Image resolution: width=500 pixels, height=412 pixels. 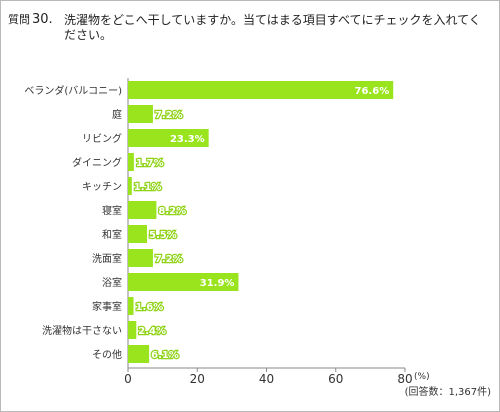 What do you see at coordinates (187, 139) in the screenshot?
I see `value-label: 23.3%` at bounding box center [187, 139].